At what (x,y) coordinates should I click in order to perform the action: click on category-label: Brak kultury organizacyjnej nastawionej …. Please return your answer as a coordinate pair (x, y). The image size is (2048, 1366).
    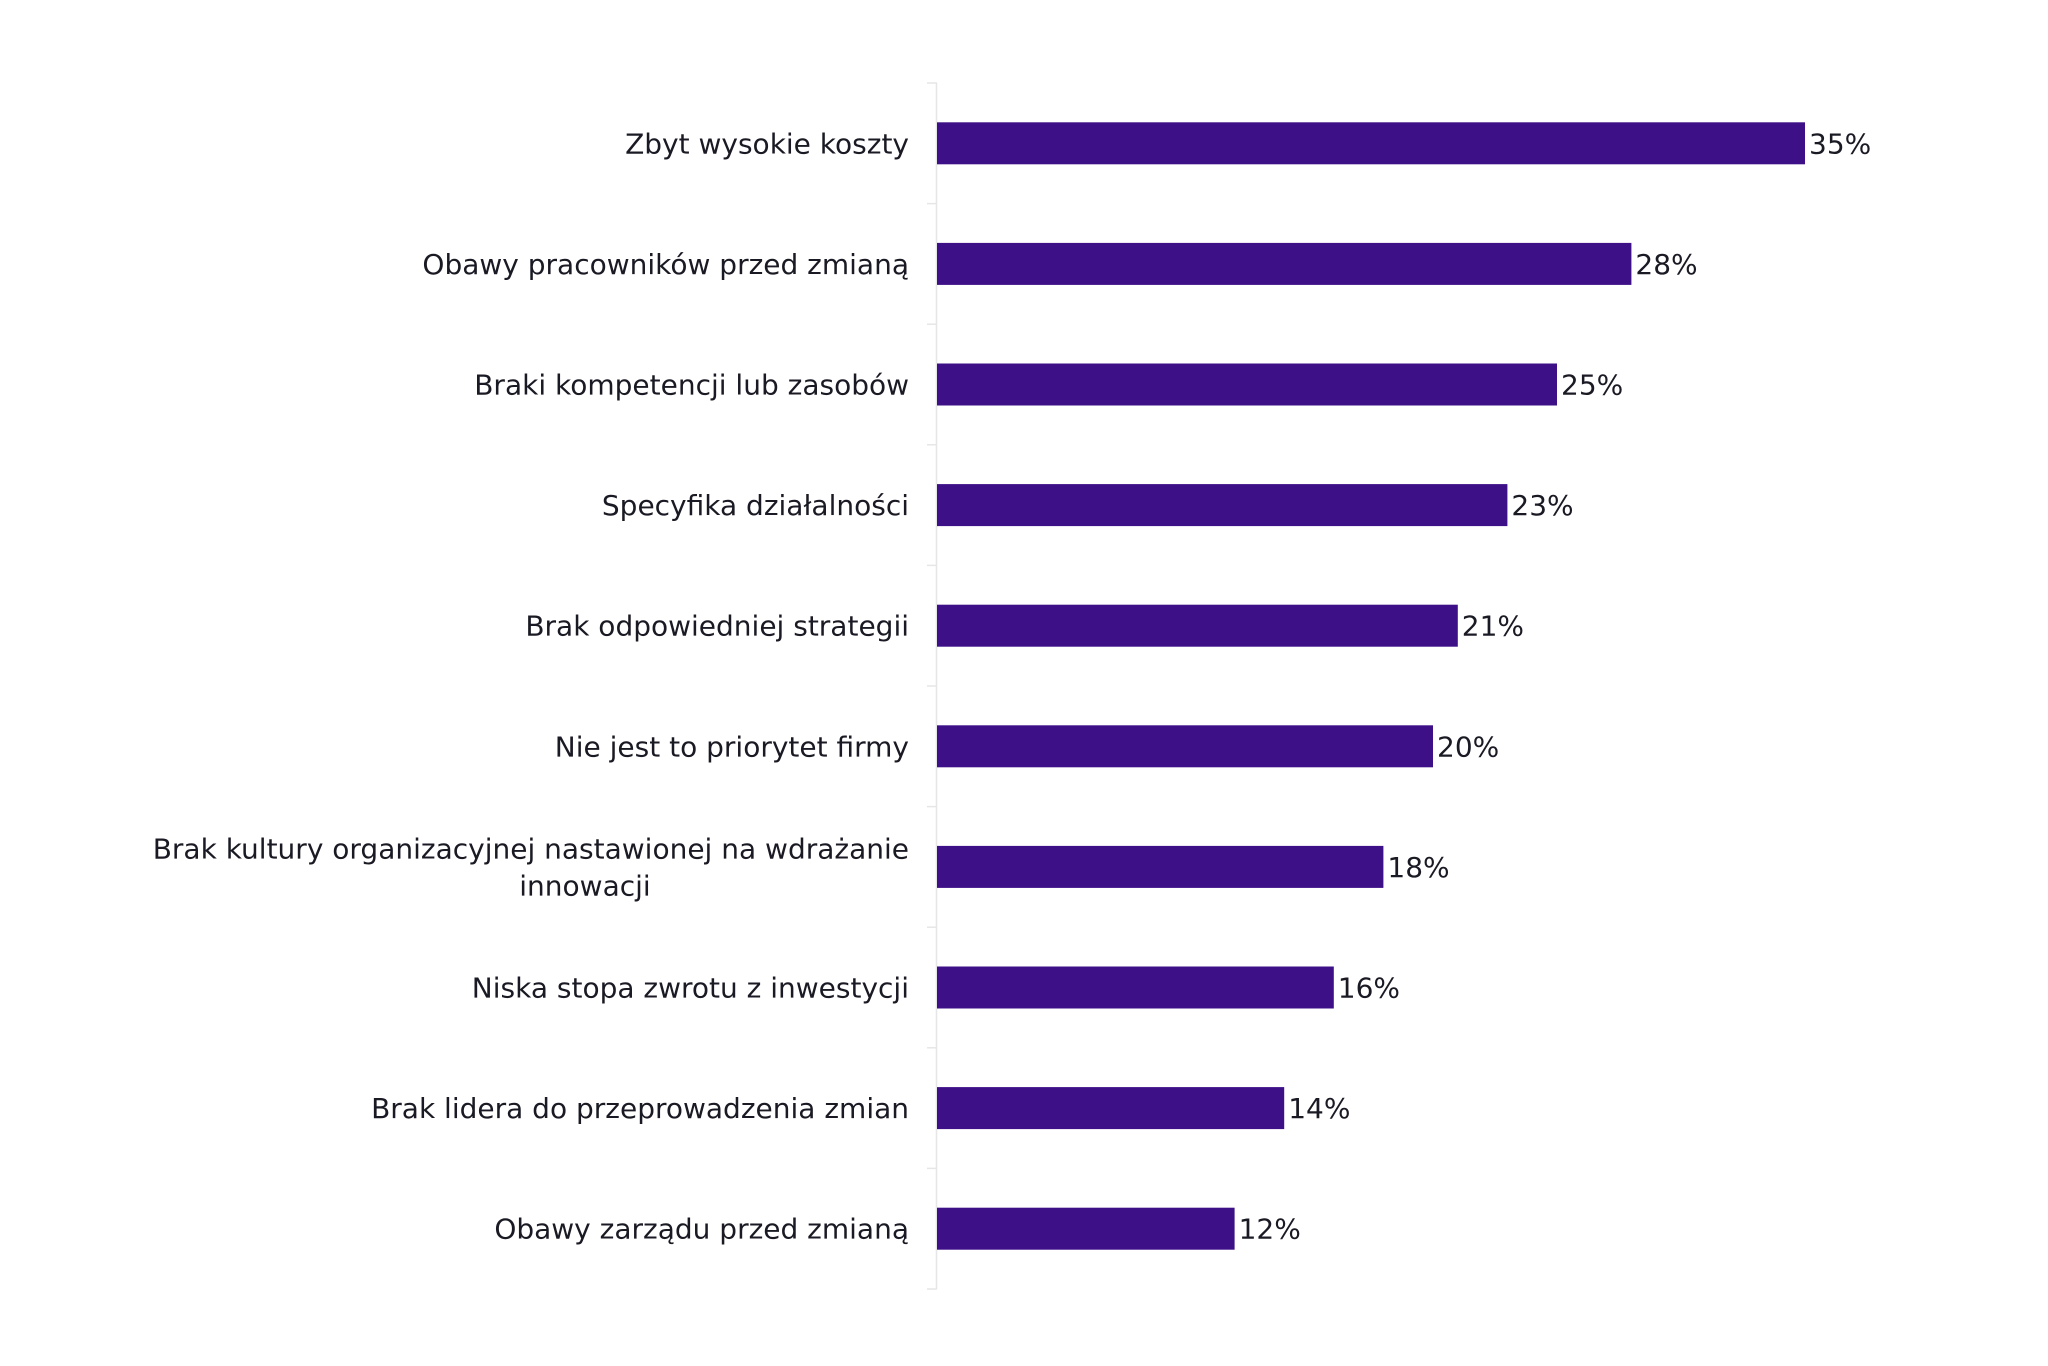
    Looking at the image, I should click on (531, 867).